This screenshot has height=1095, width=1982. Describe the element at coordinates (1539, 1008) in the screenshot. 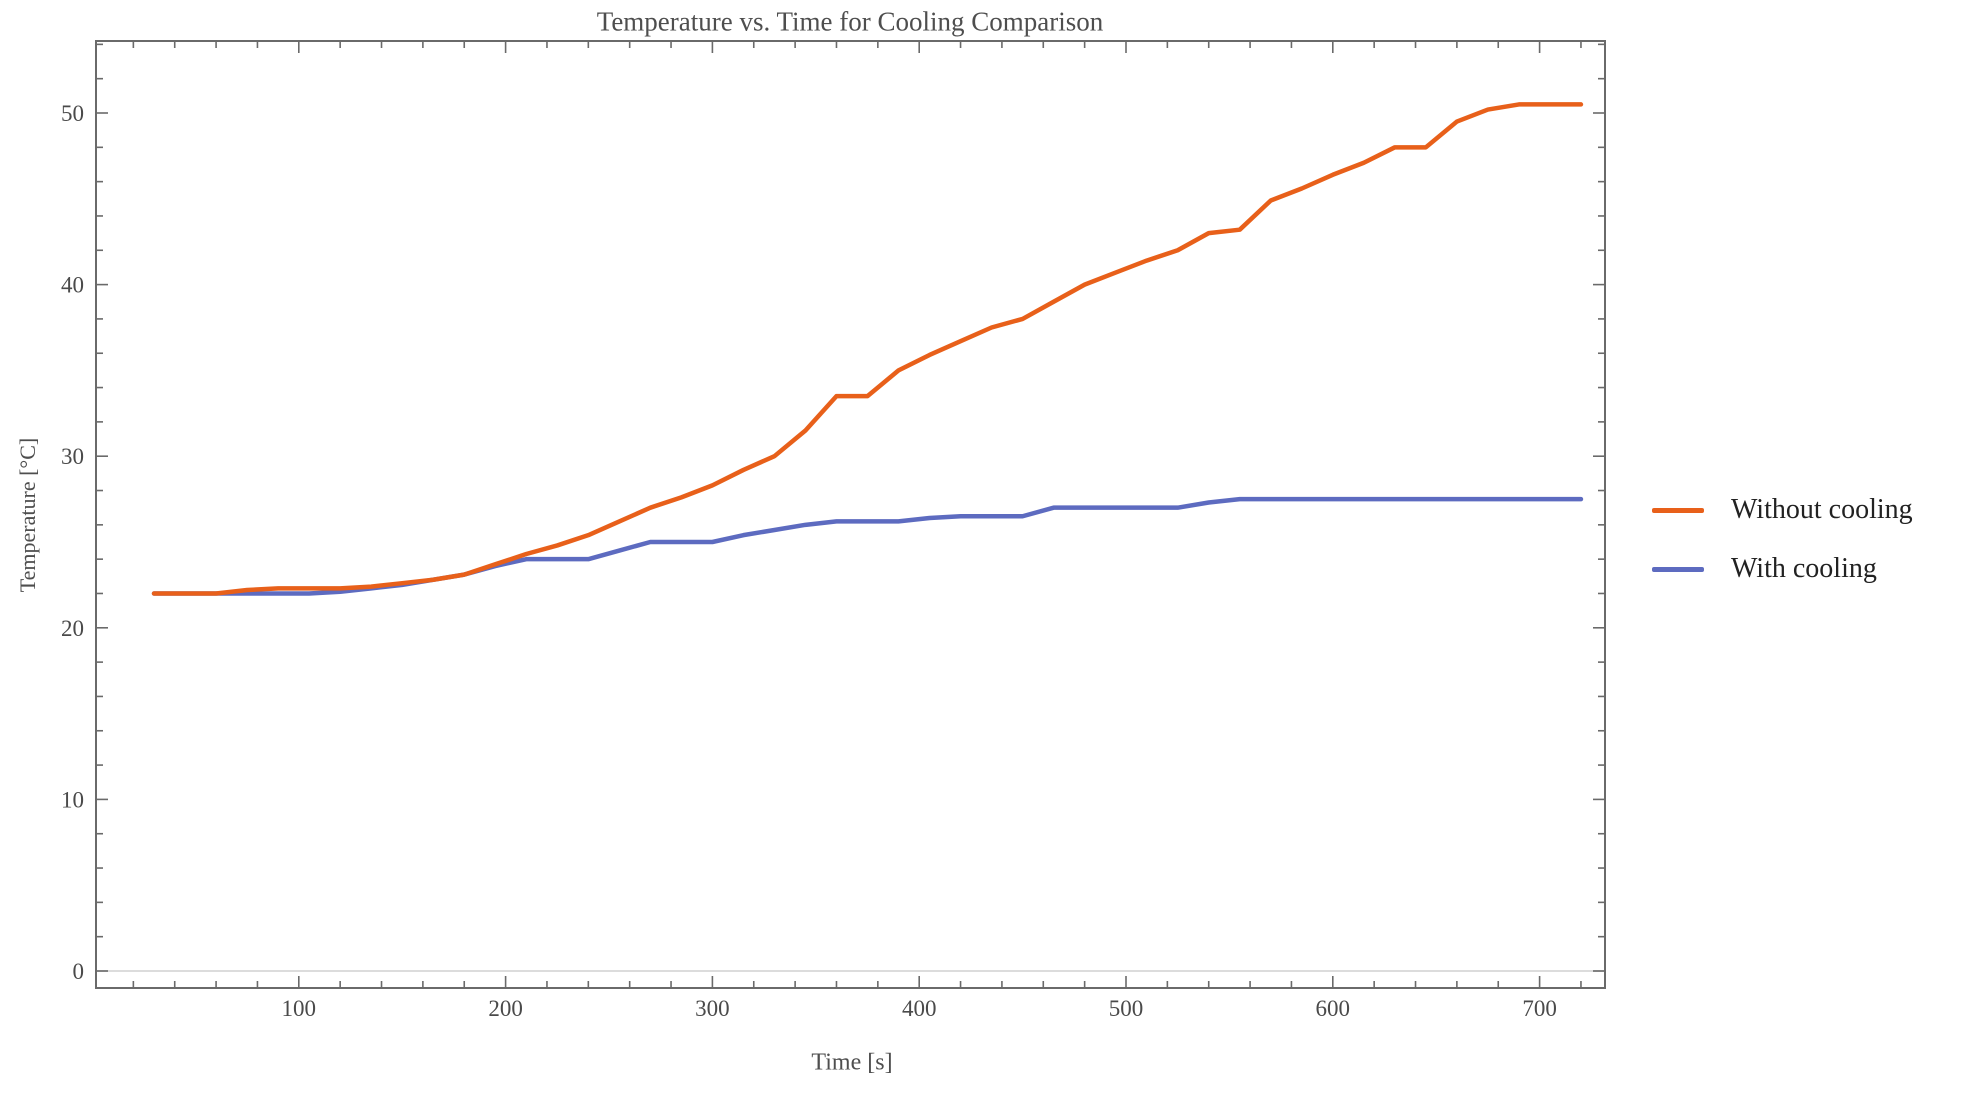

I see `x-tick-label: 700` at that location.